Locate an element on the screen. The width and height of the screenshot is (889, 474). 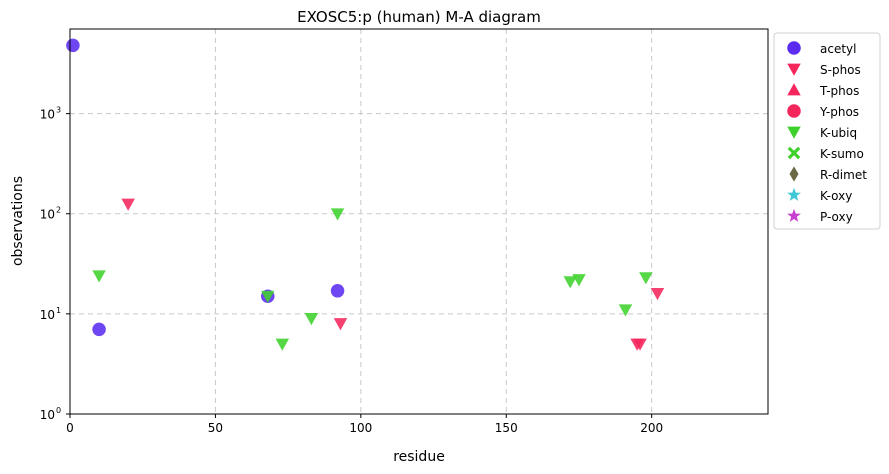
y-tick-exponent: 0 is located at coordinates (58, 410).